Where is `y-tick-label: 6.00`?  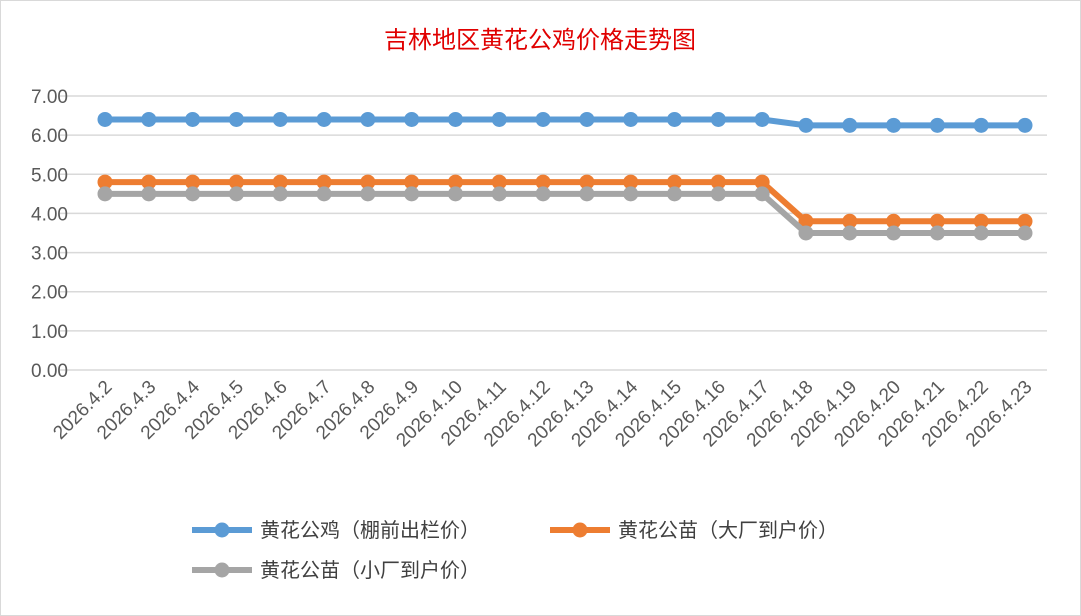
y-tick-label: 6.00 is located at coordinates (49, 136).